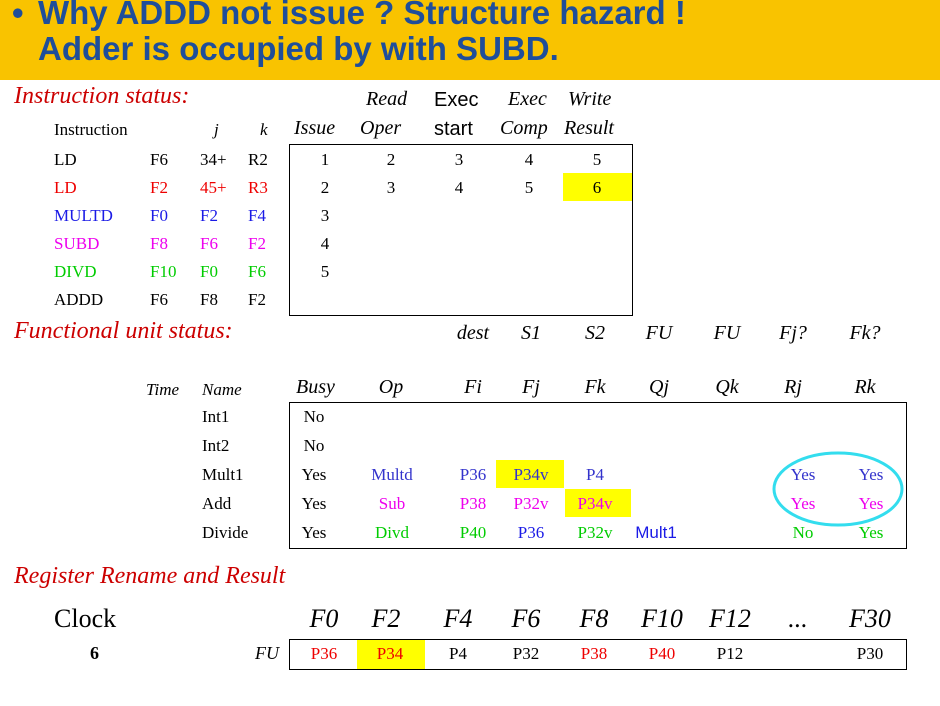 The width and height of the screenshot is (940, 706). Describe the element at coordinates (656, 532) in the screenshot. I see `fu-qj: Mult1` at that location.